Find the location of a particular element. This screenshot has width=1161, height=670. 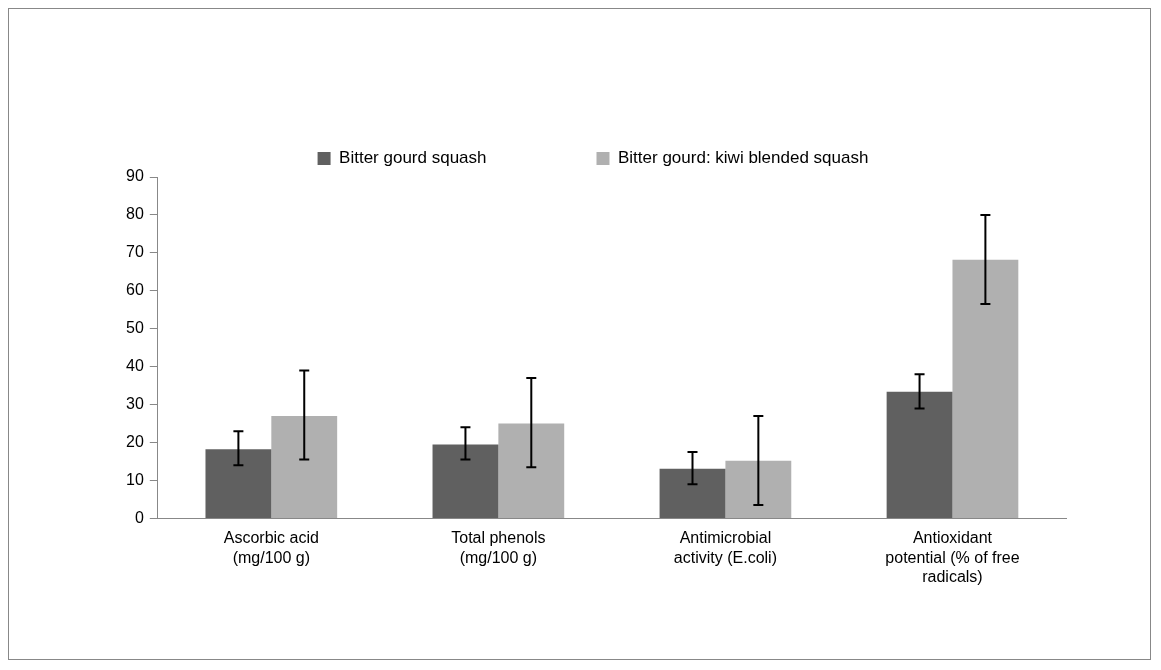

x-tick-label: Antimicrobial activity (E.coli) is located at coordinates (725, 547).